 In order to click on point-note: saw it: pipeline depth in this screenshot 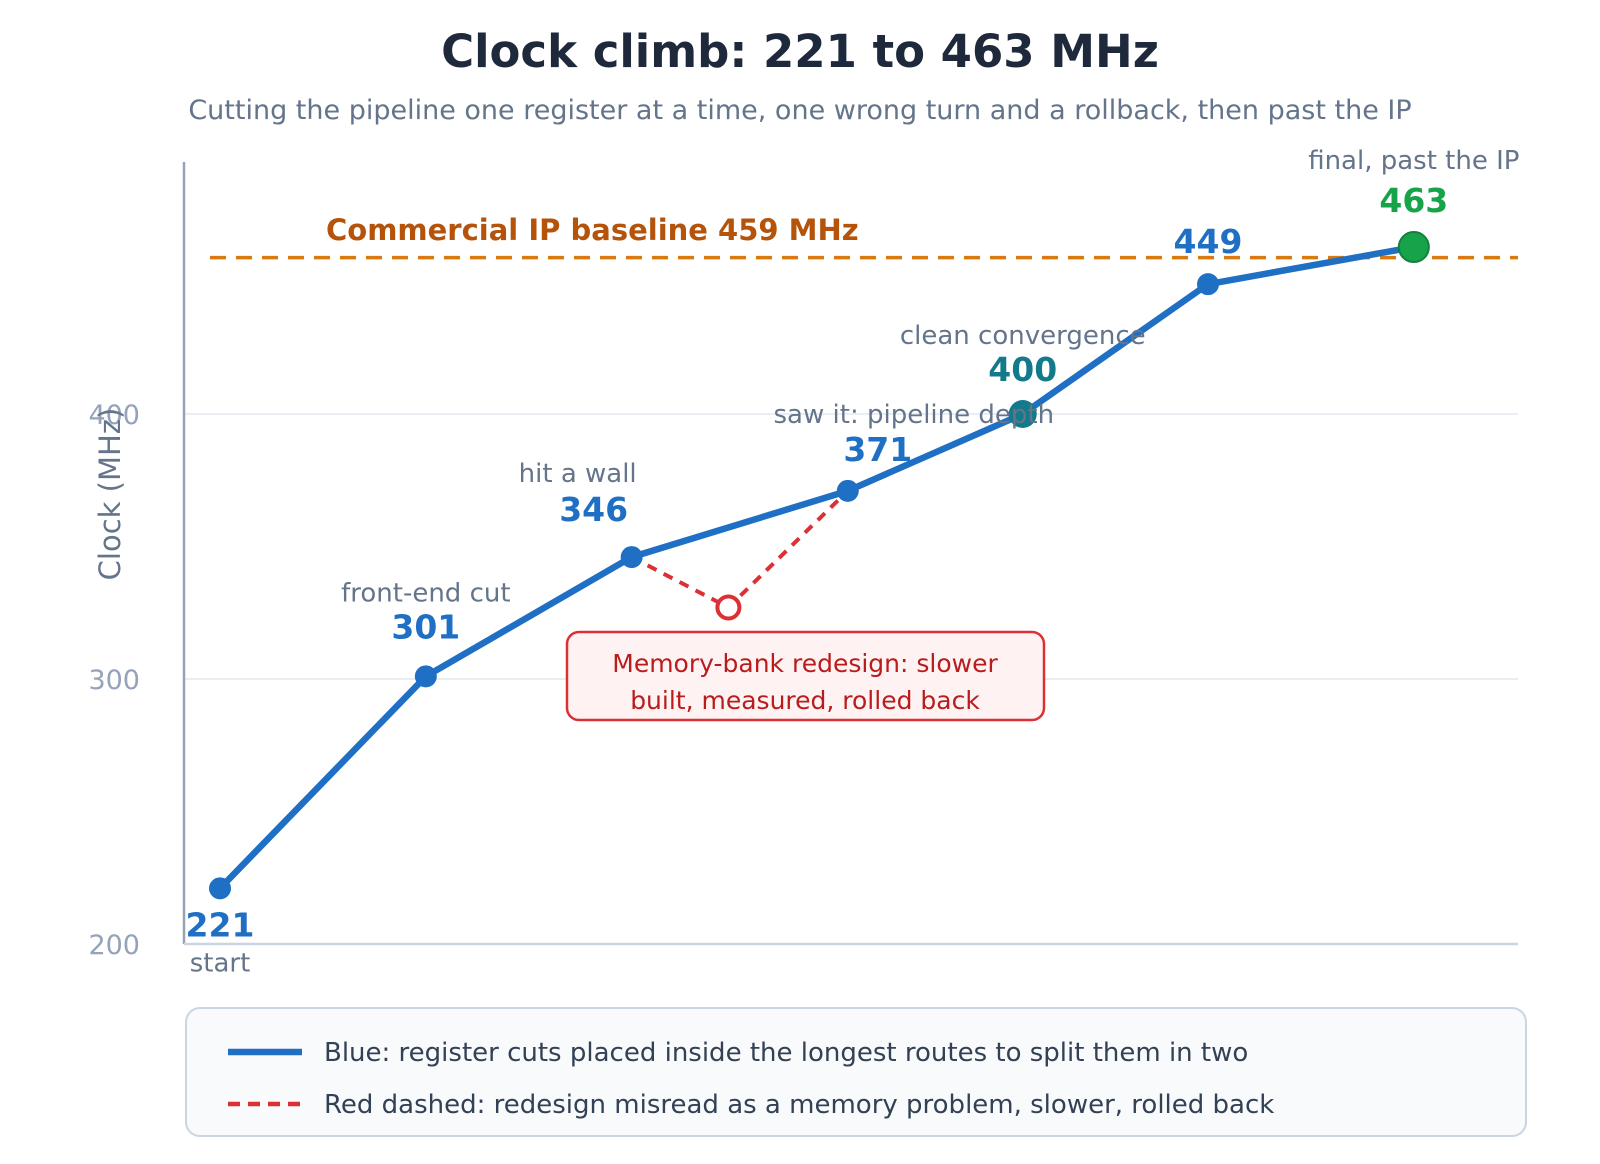, I will do `click(914, 415)`.